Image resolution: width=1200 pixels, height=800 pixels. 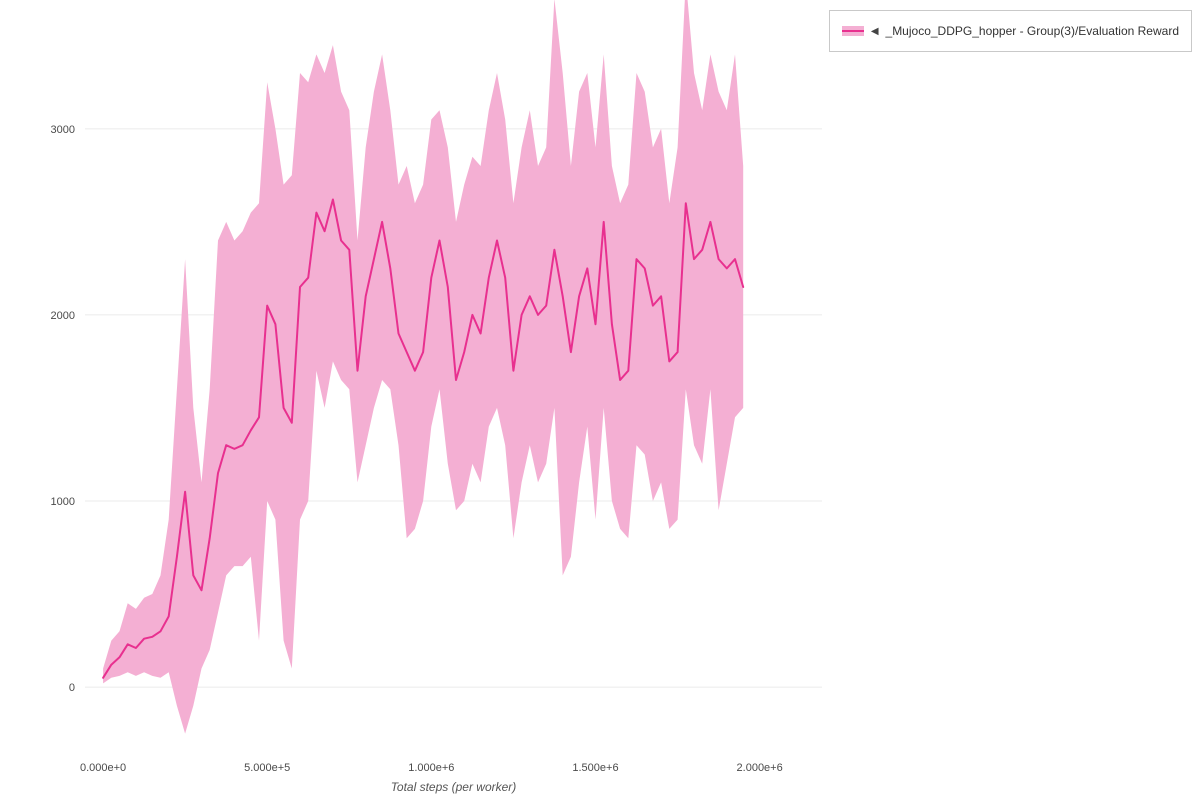 I want to click on legend-swatch-icon, so click(x=852, y=31).